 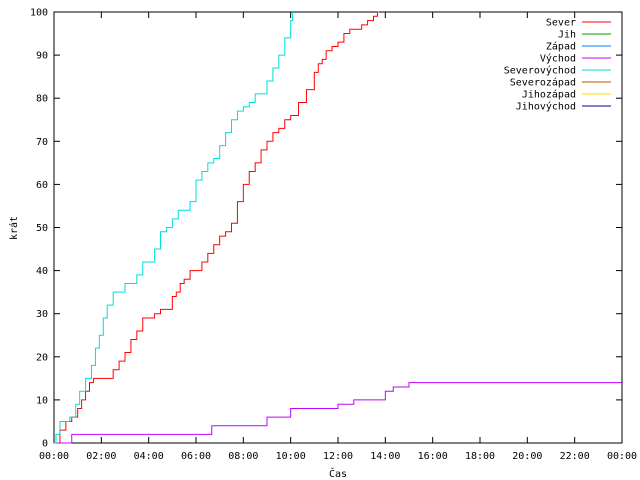 I want to click on y-tick-label: 100, so click(x=39, y=13).